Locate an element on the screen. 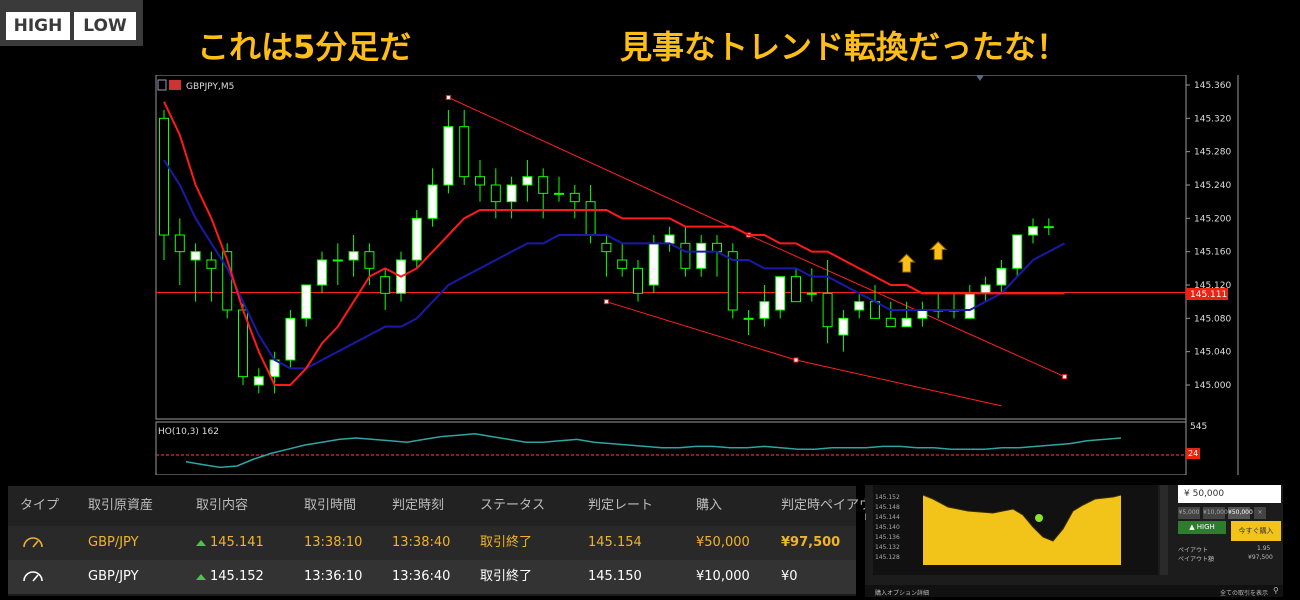 The height and width of the screenshot is (600, 1300). row-buy: ¥50,000 is located at coordinates (723, 542).